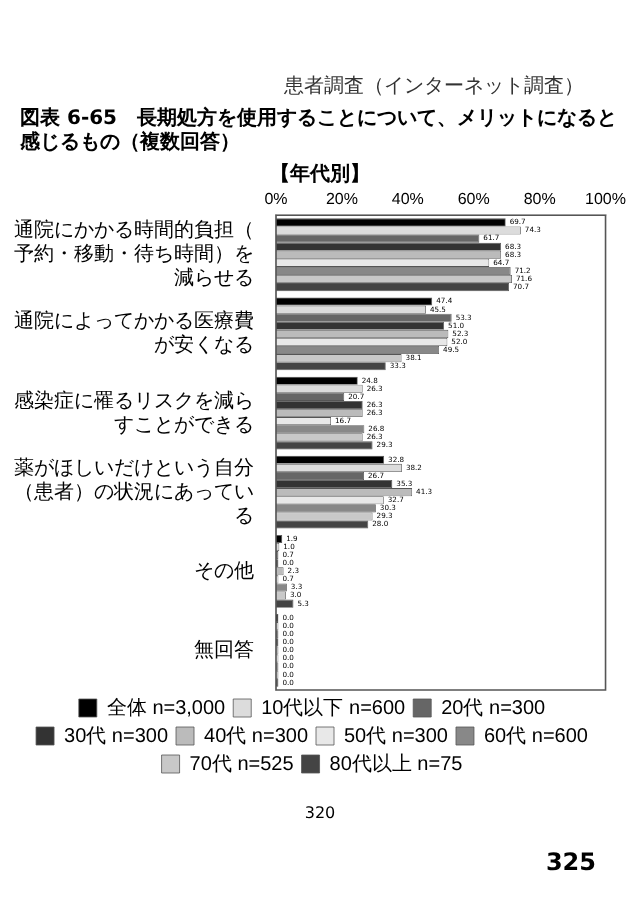  What do you see at coordinates (256, 736) in the screenshot?
I see `legend-label: 40代 n=300` at bounding box center [256, 736].